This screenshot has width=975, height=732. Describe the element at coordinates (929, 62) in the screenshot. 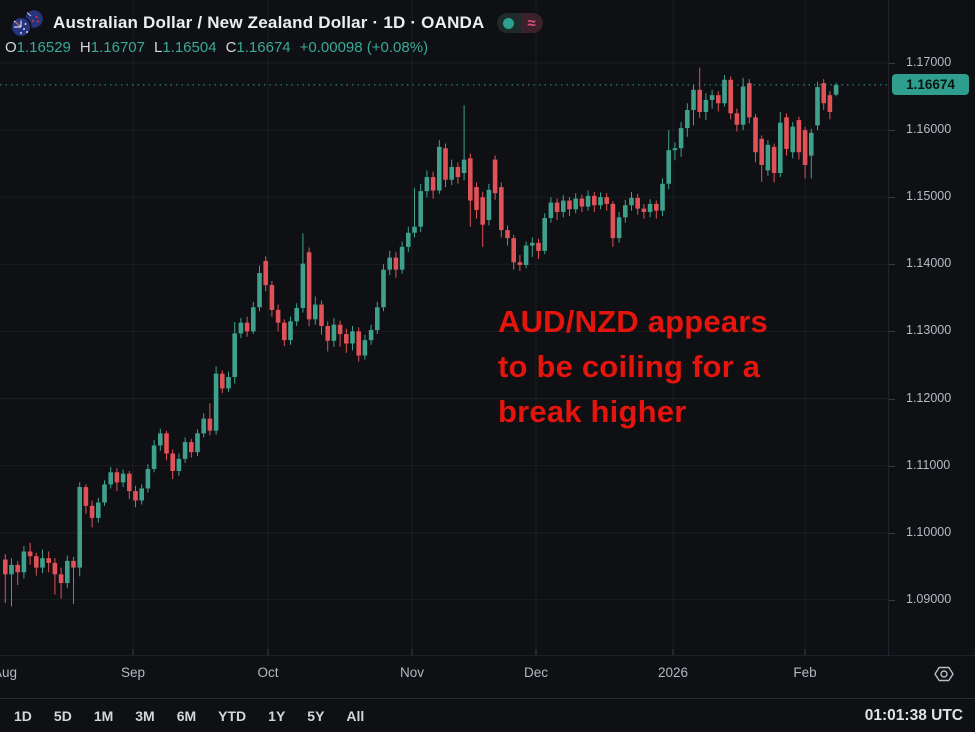

I see `price-axis-label: 1.17000` at that location.